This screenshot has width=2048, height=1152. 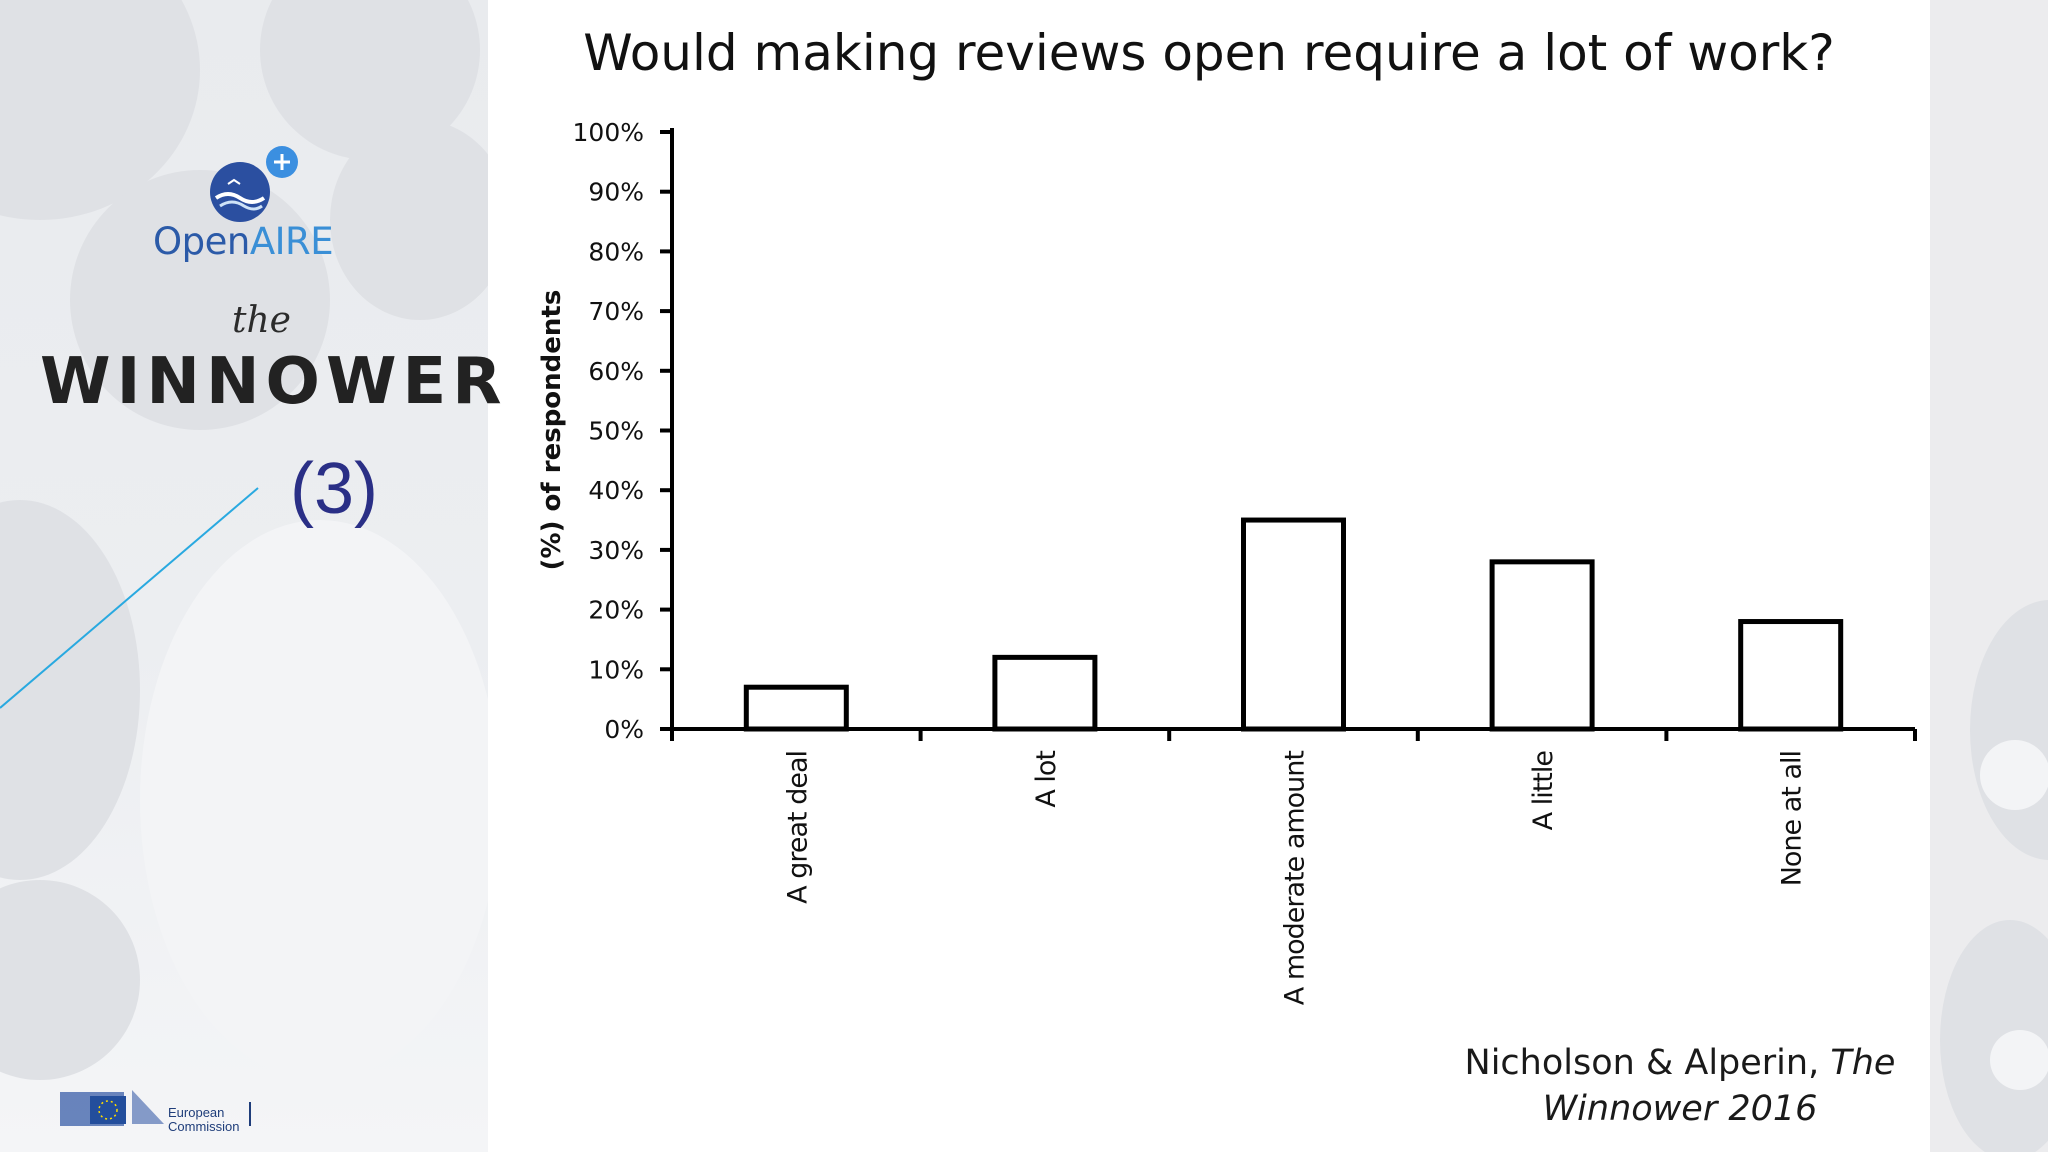 I want to click on slide-number: (3), so click(x=334, y=489).